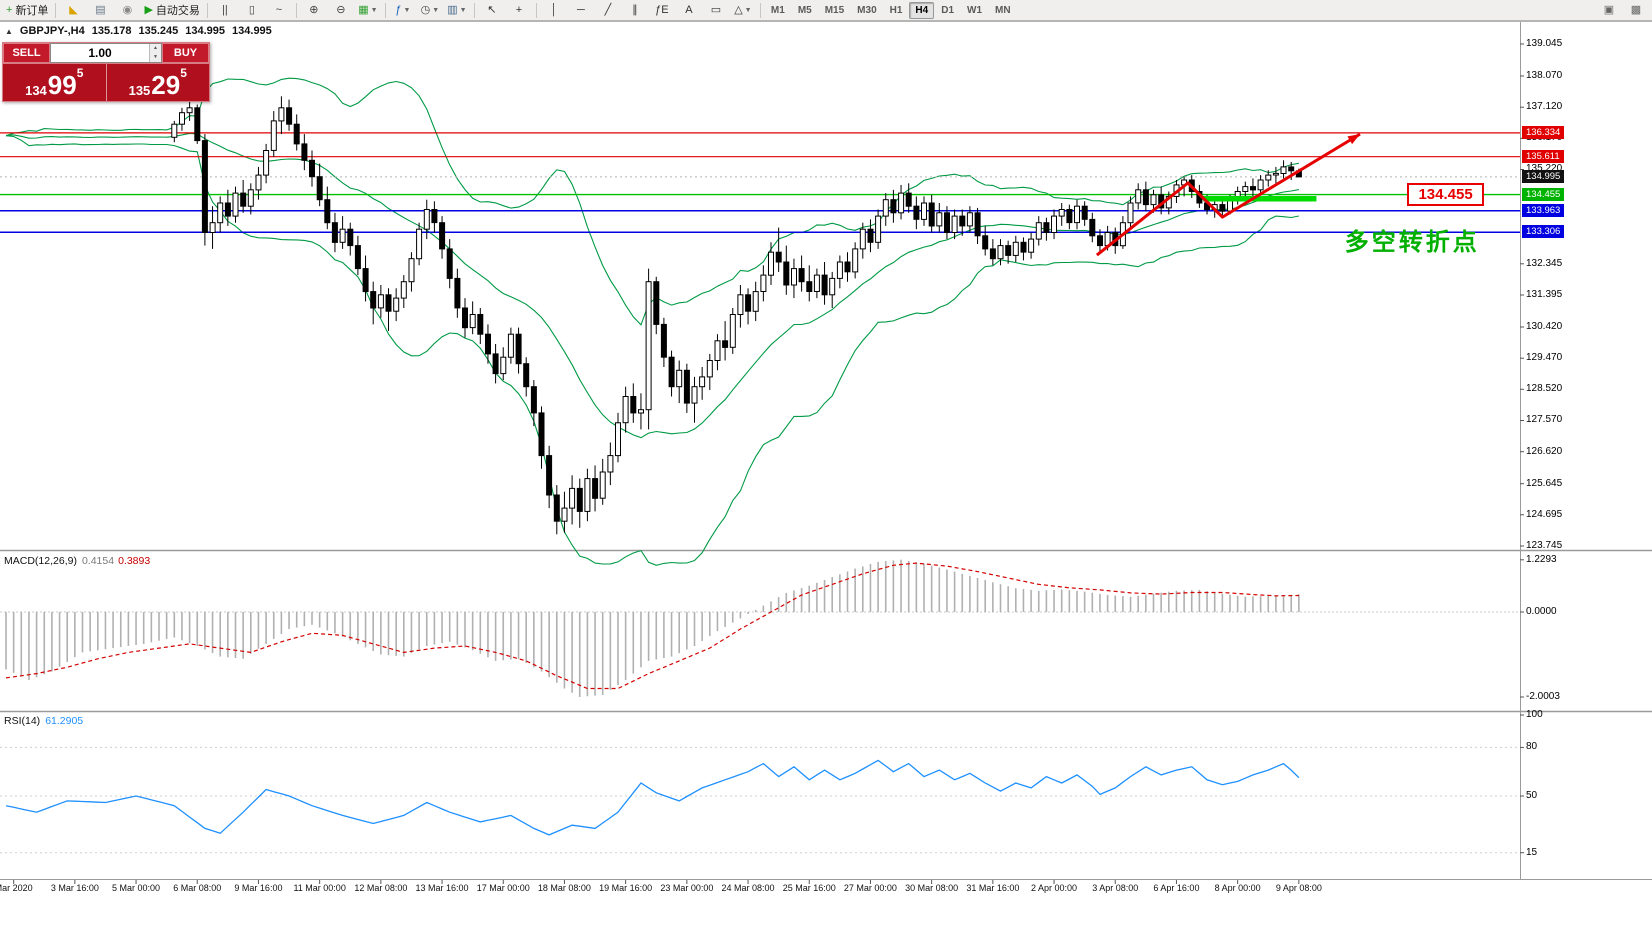 This screenshot has height=947, width=1652. Describe the element at coordinates (106, 82) in the screenshot. I see `price-divider` at that location.